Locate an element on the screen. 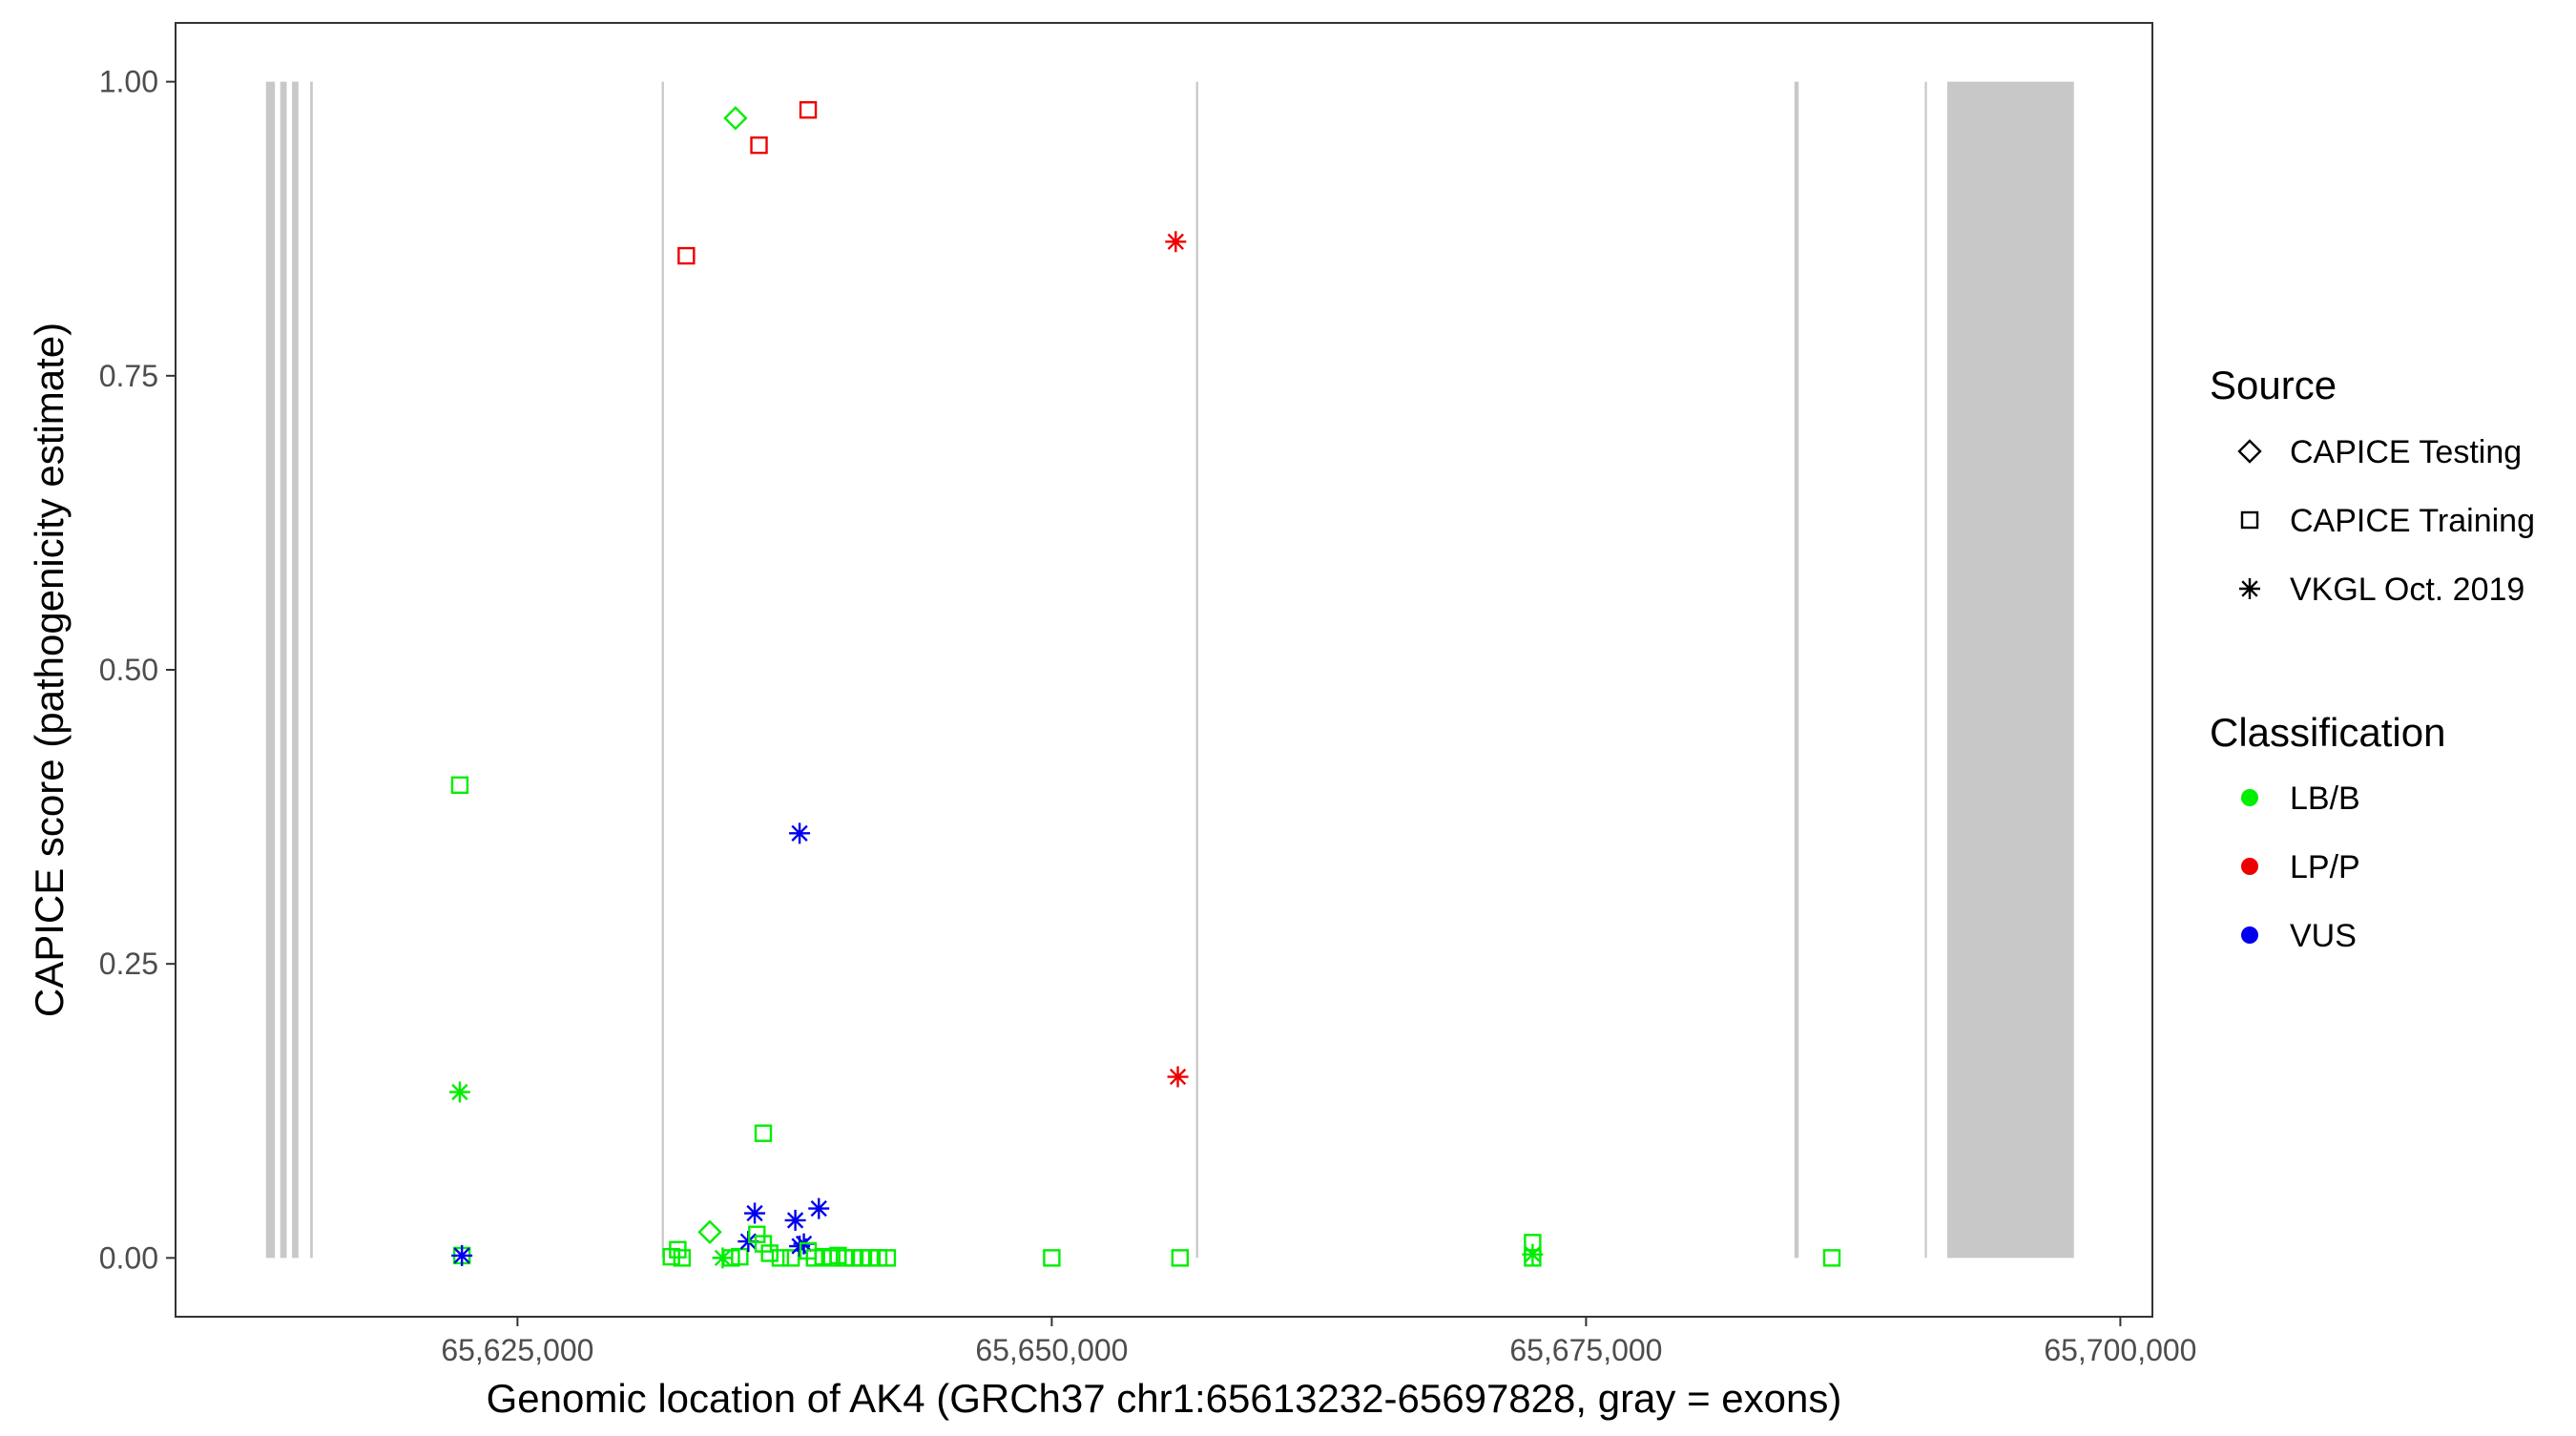 This screenshot has height=1436, width=2576. x-tick-label: 65,650,000 is located at coordinates (1051, 1350).